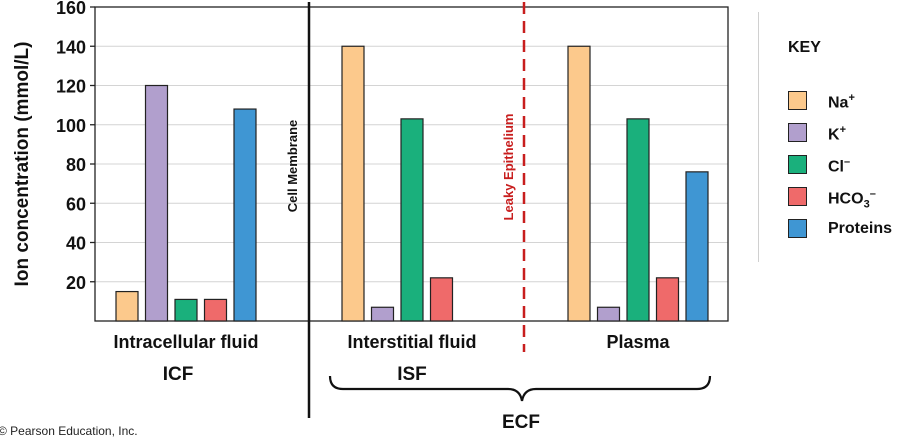  Describe the element at coordinates (185, 342) in the screenshot. I see `x-category-label: Intracellular fluid` at that location.